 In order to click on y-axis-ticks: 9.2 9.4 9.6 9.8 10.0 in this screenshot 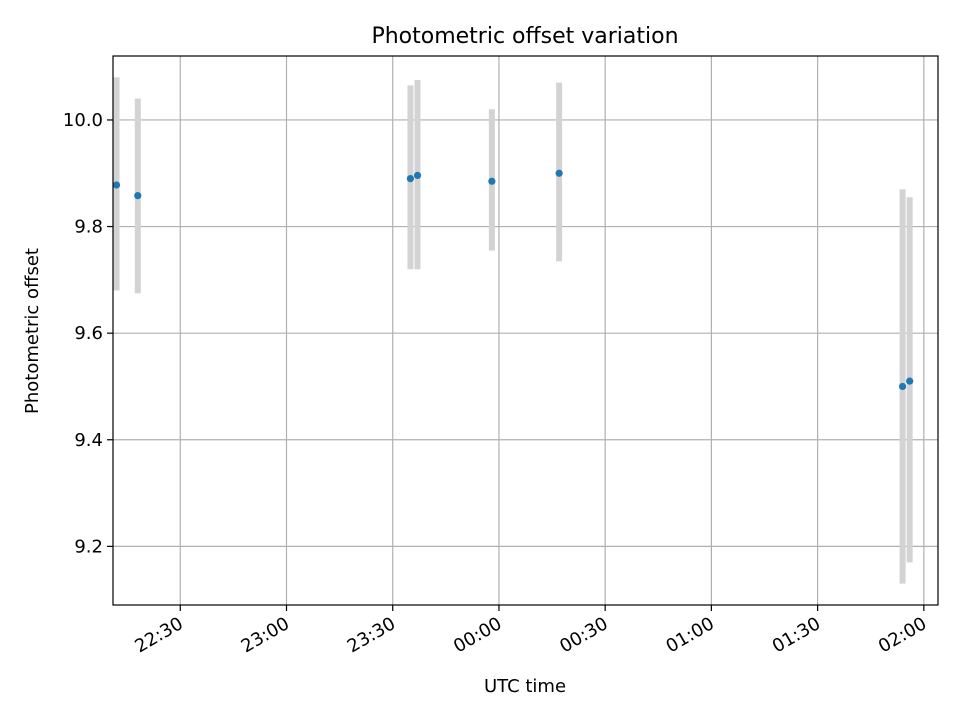, I will do `click(88, 333)`.